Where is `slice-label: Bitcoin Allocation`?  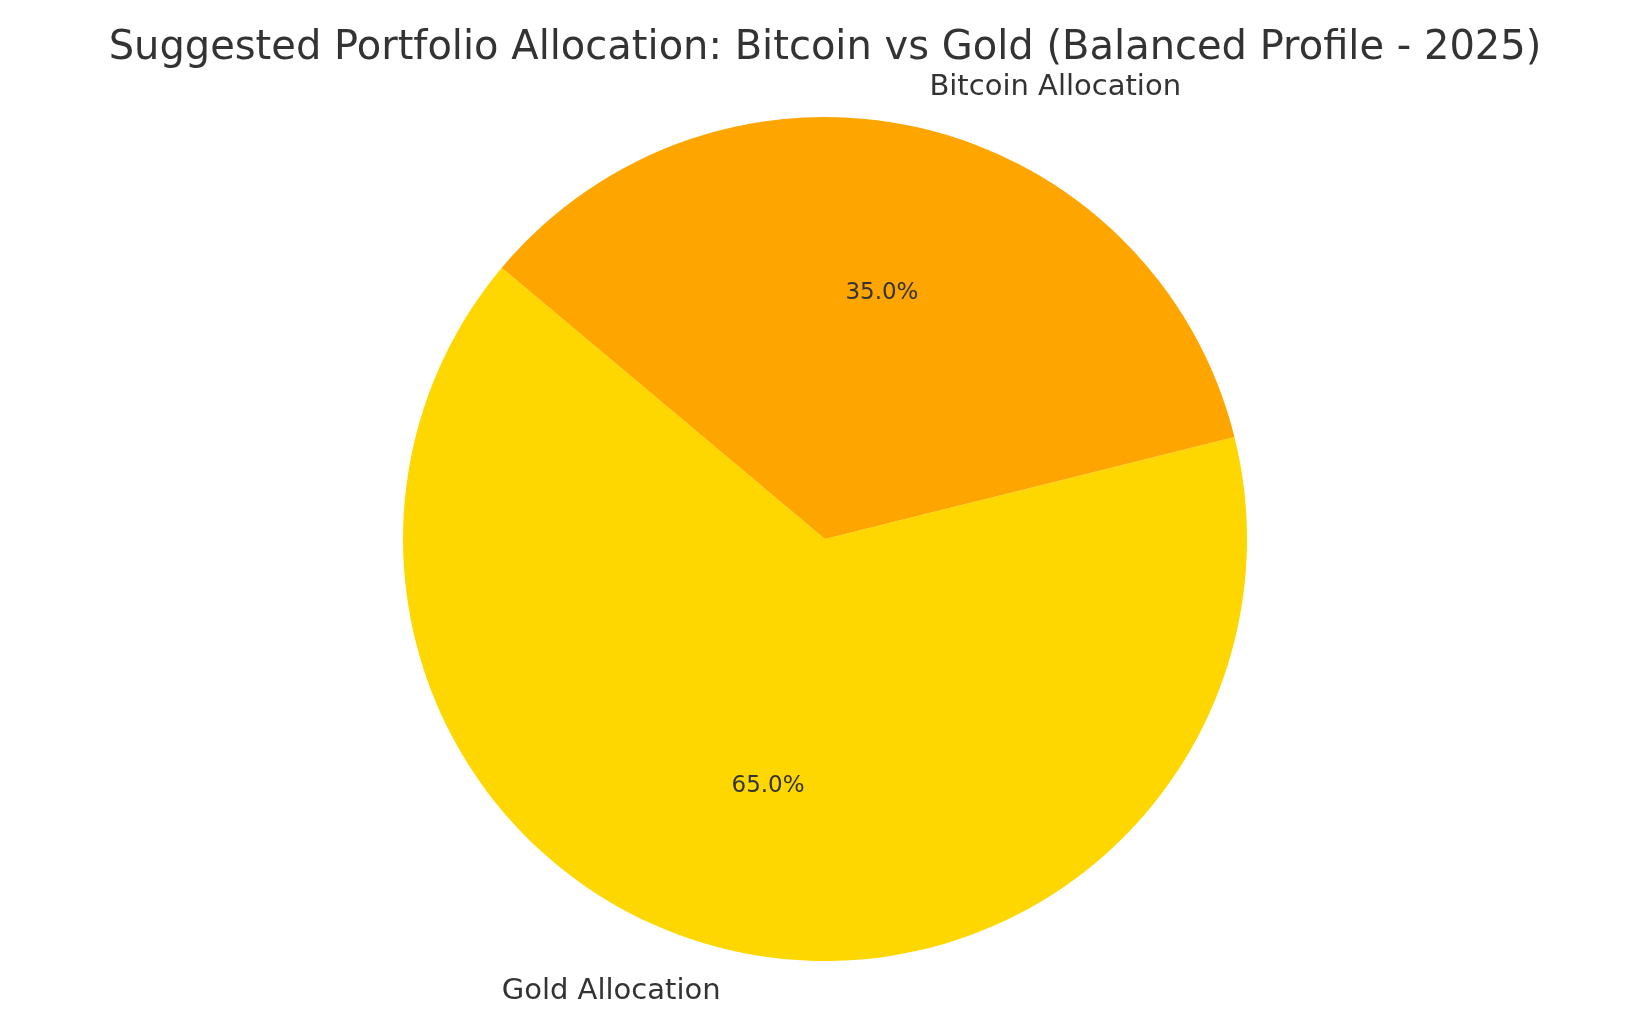
slice-label: Bitcoin Allocation is located at coordinates (1055, 84).